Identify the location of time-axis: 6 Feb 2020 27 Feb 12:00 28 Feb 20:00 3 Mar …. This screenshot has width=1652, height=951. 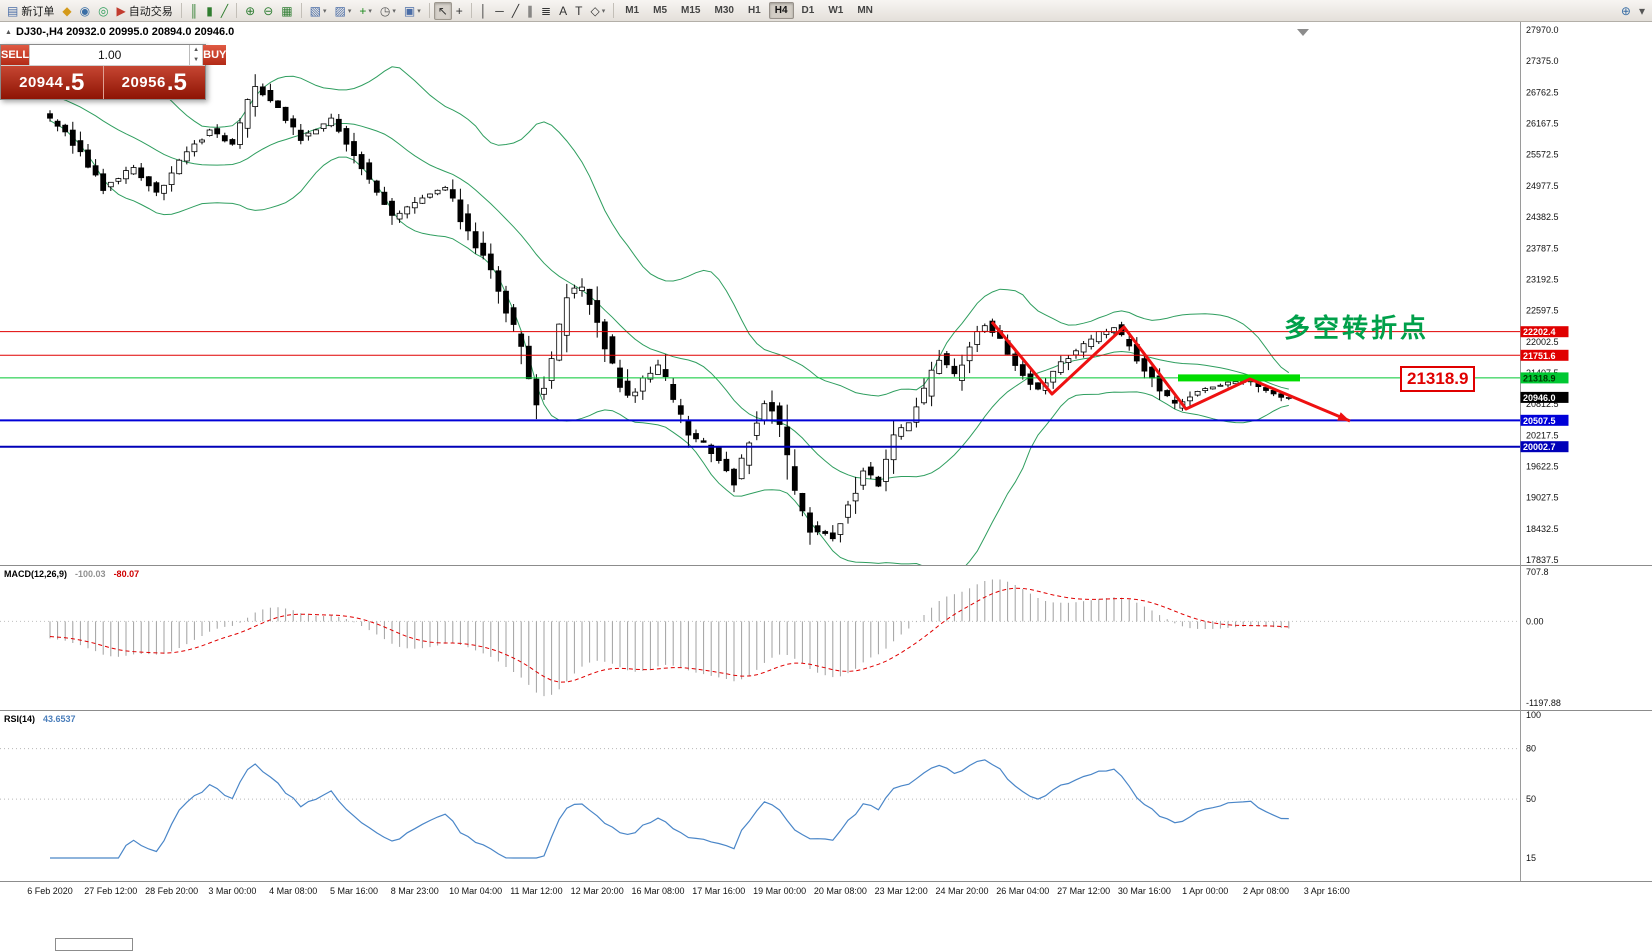
(826, 892).